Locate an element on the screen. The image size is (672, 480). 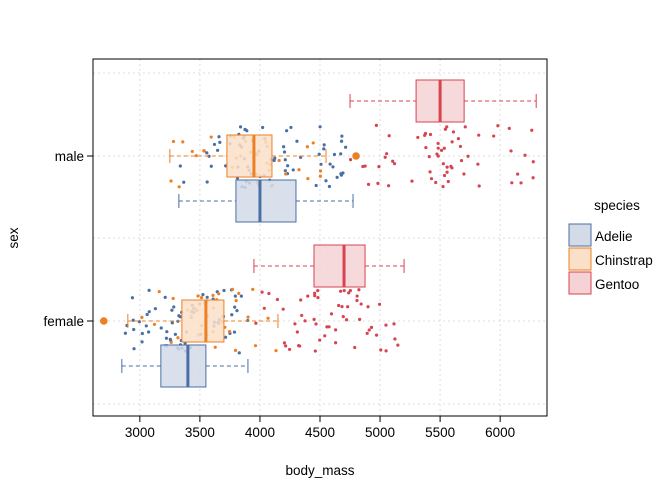
x-tick-label: 3000 is located at coordinates (140, 432).